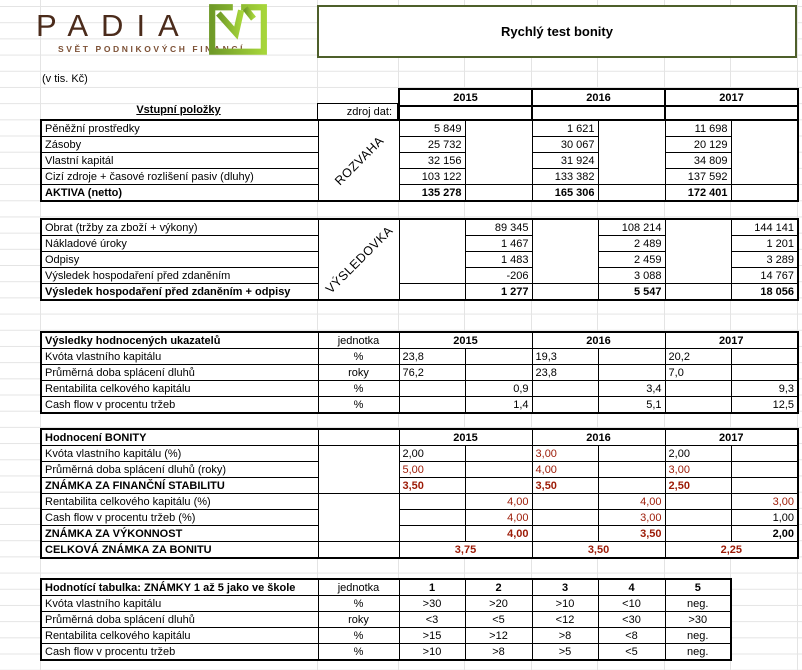 The width and height of the screenshot is (802, 670). I want to click on brand-logo-icon, so click(238, 29).